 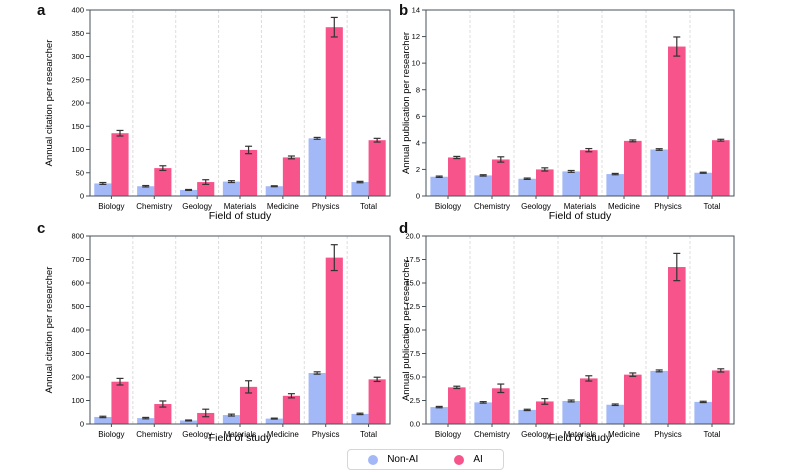 What do you see at coordinates (412, 330) in the screenshot?
I see `y-tick-label: 10.0` at bounding box center [412, 330].